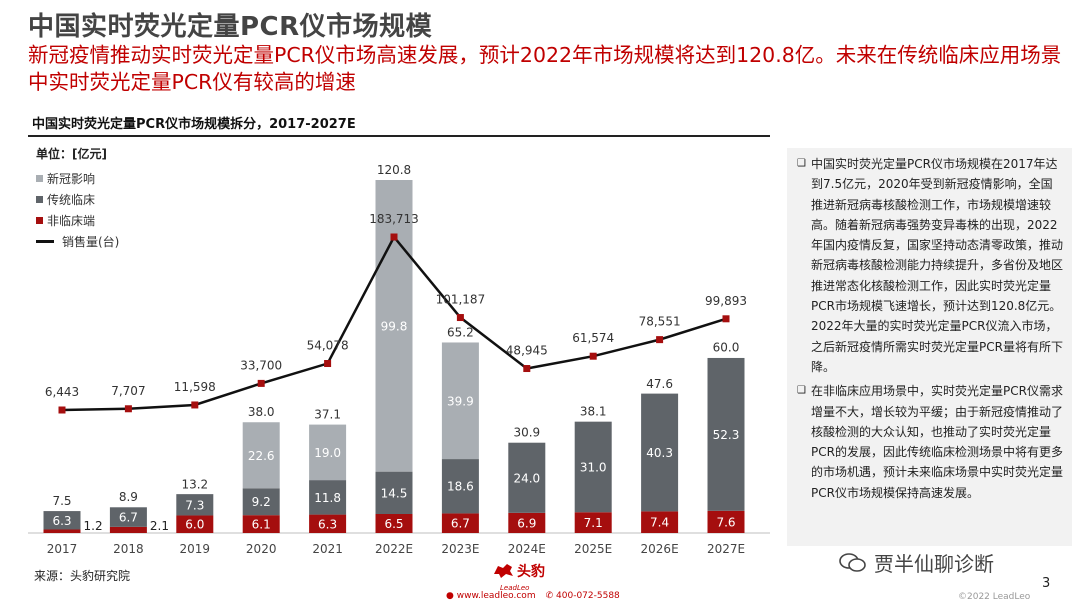  I want to click on total-label: 7.5, so click(61, 501).